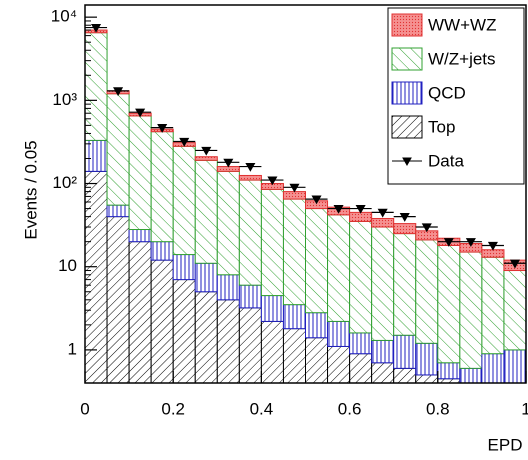 This screenshot has height=460, width=528. Describe the element at coordinates (30, 189) in the screenshot. I see `y-axis-label: Events / 0.05` at that location.